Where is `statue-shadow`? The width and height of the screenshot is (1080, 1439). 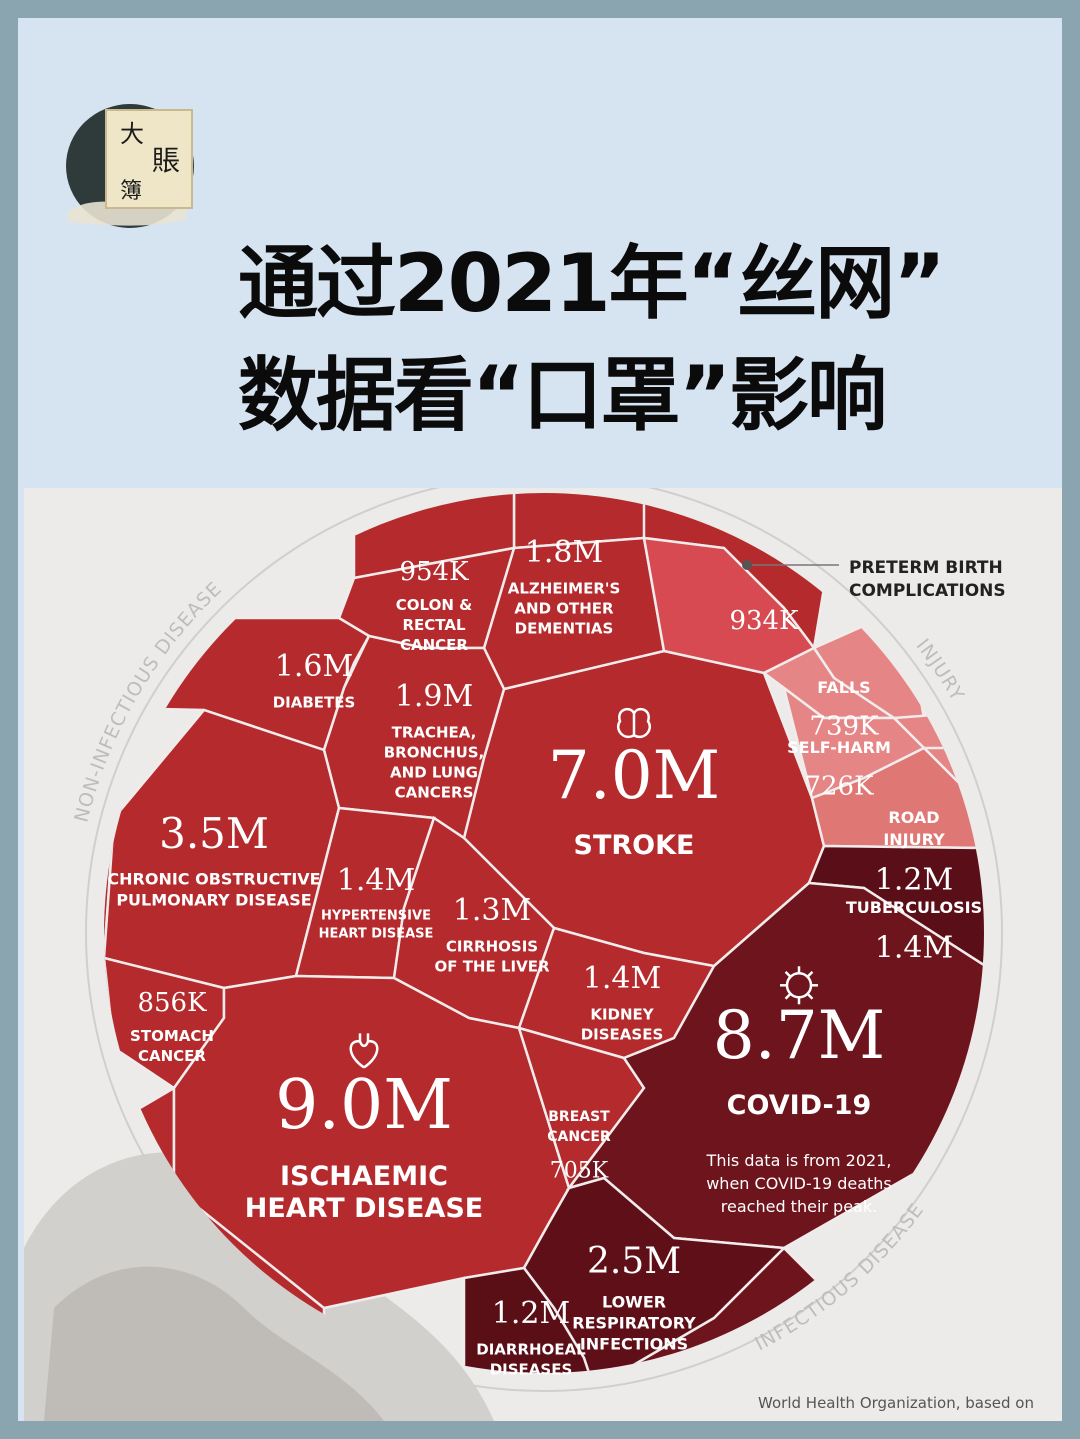 statue-shadow is located at coordinates (214, 1343).